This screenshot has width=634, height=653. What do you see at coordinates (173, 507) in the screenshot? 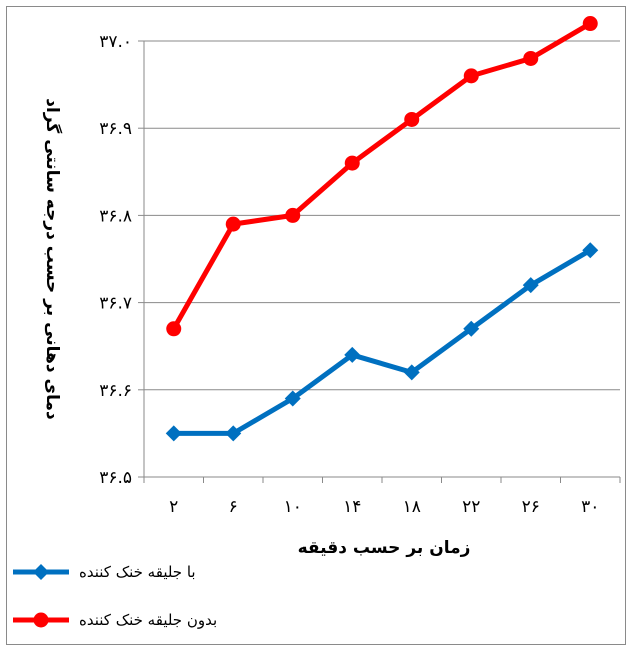
I see `x-tick-label: ۲` at bounding box center [173, 507].